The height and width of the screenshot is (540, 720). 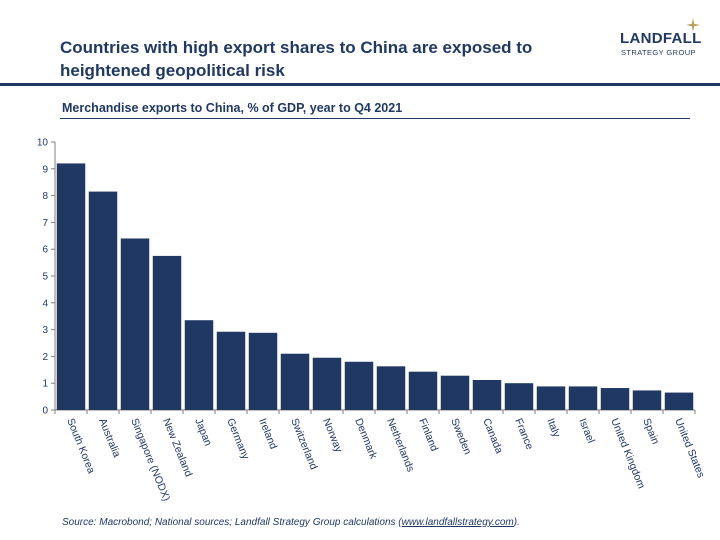 I want to click on y-tick-label: 0, so click(x=45, y=411).